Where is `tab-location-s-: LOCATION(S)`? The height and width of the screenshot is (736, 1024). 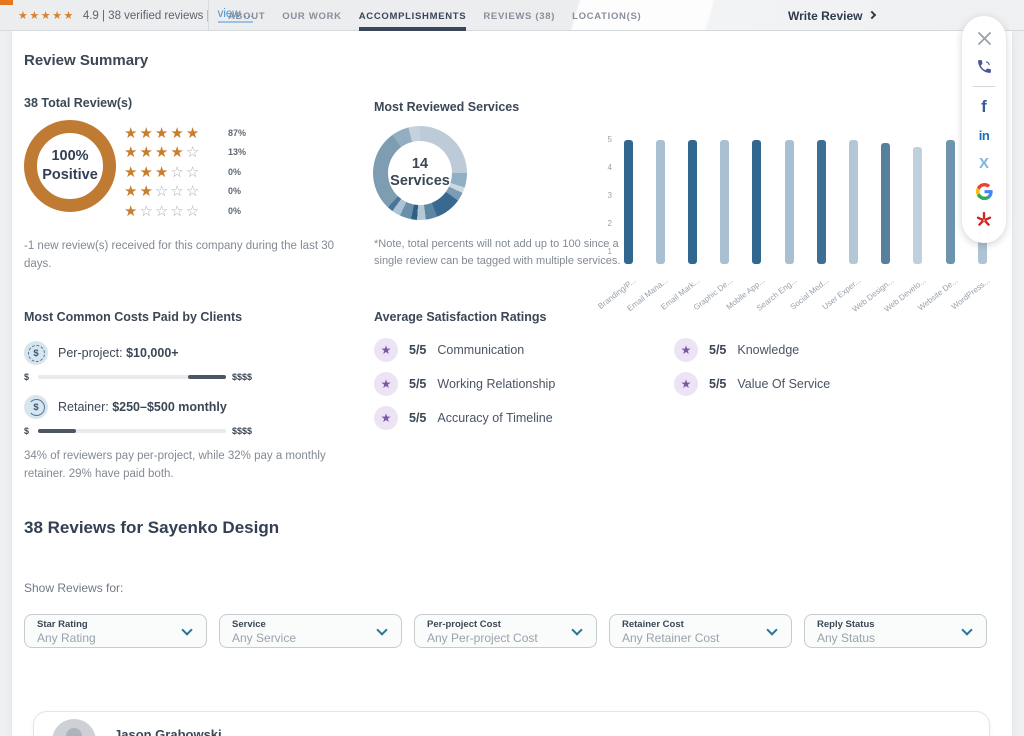
tab-location-s-: LOCATION(S) is located at coordinates (607, 16).